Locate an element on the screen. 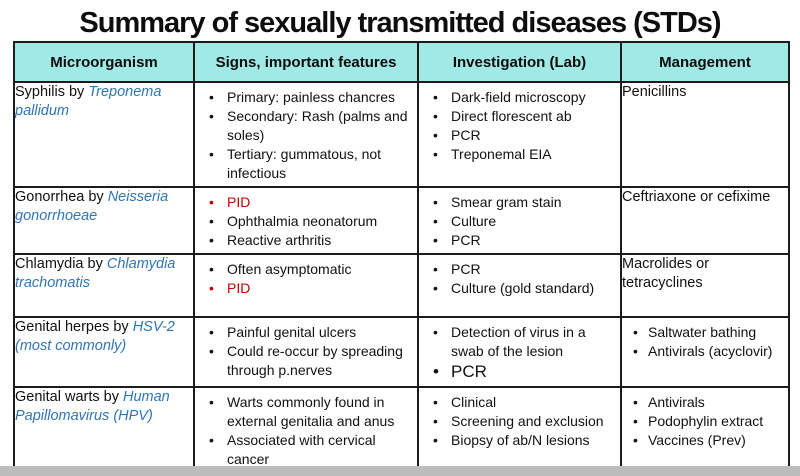 The height and width of the screenshot is (476, 800). organism-cell: Genital herpes by HSV-2 (most commonly) is located at coordinates (104, 352).